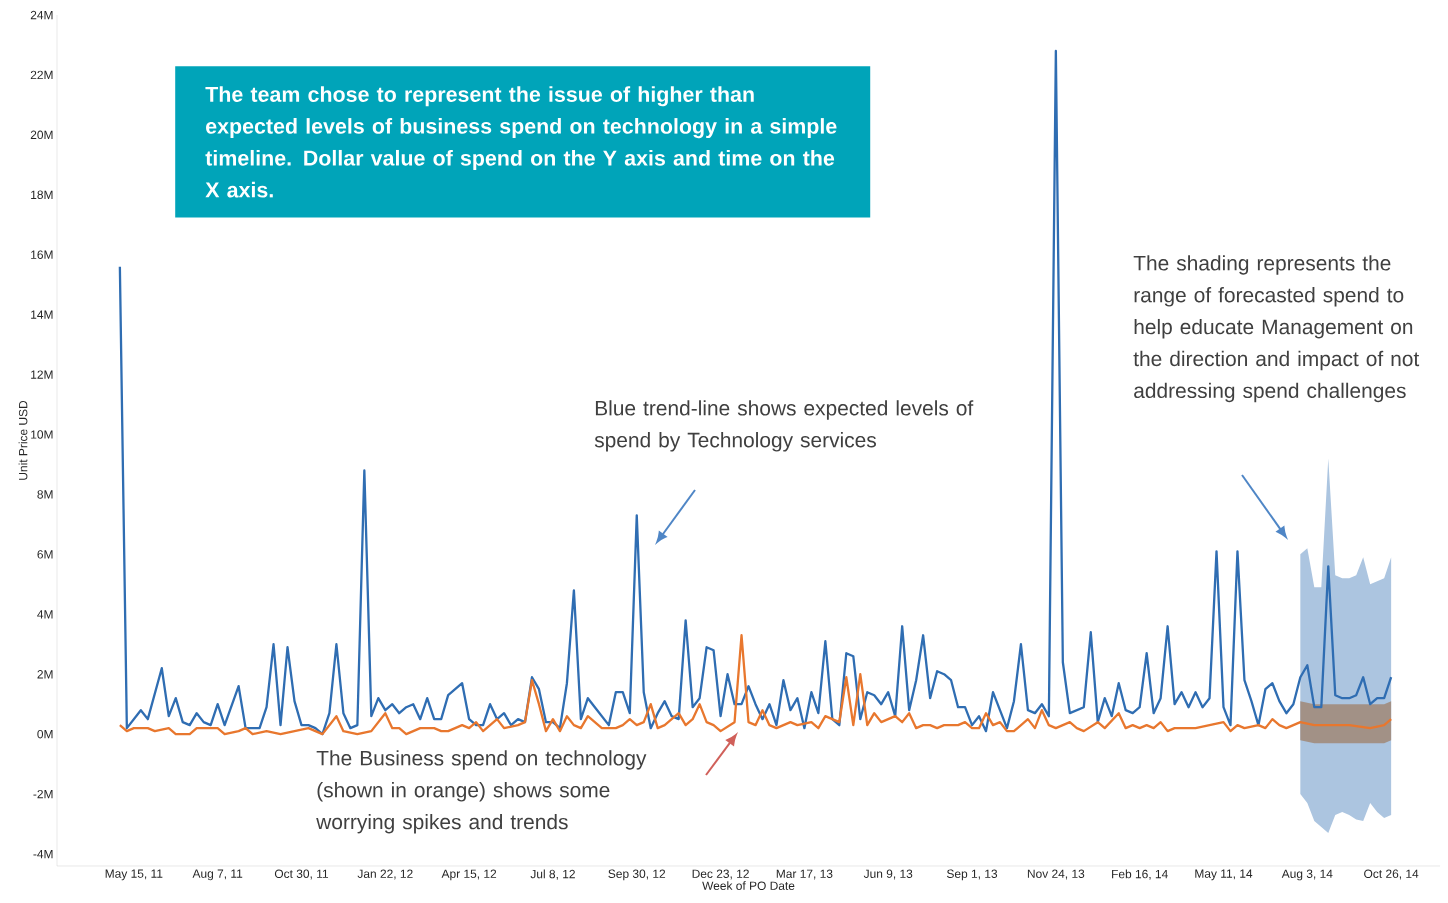  What do you see at coordinates (1140, 874) in the screenshot?
I see `x-tick-label: Feb 16, 14` at bounding box center [1140, 874].